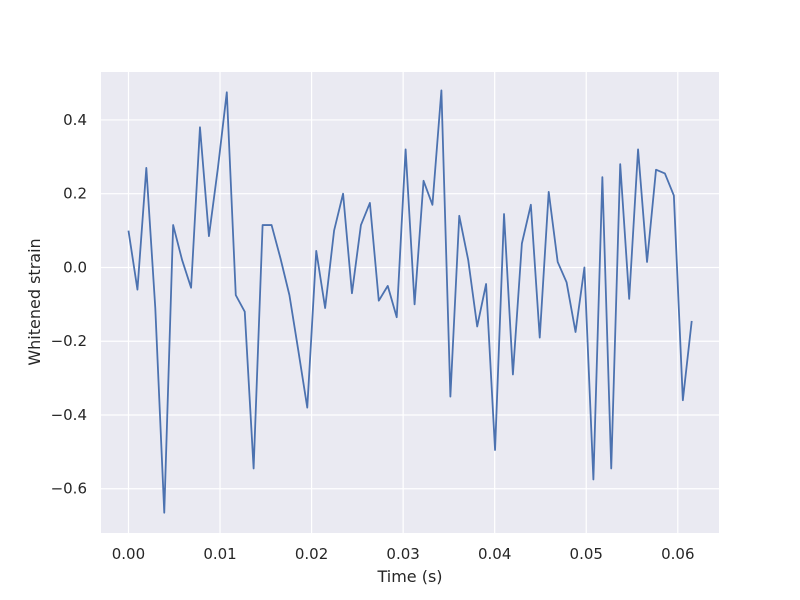 The image size is (800, 600). I want to click on y-axis-label: Whitened strain, so click(34, 301).